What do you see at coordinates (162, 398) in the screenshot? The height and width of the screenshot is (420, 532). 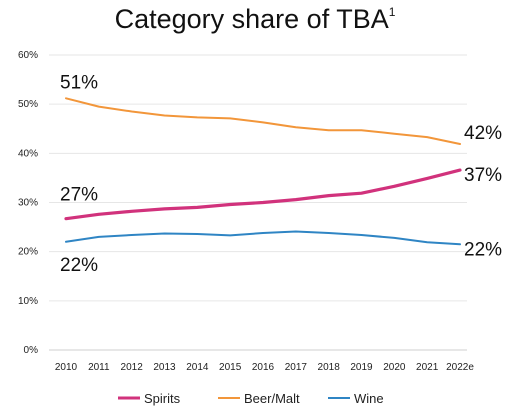 I see `legend-label: Spirits` at bounding box center [162, 398].